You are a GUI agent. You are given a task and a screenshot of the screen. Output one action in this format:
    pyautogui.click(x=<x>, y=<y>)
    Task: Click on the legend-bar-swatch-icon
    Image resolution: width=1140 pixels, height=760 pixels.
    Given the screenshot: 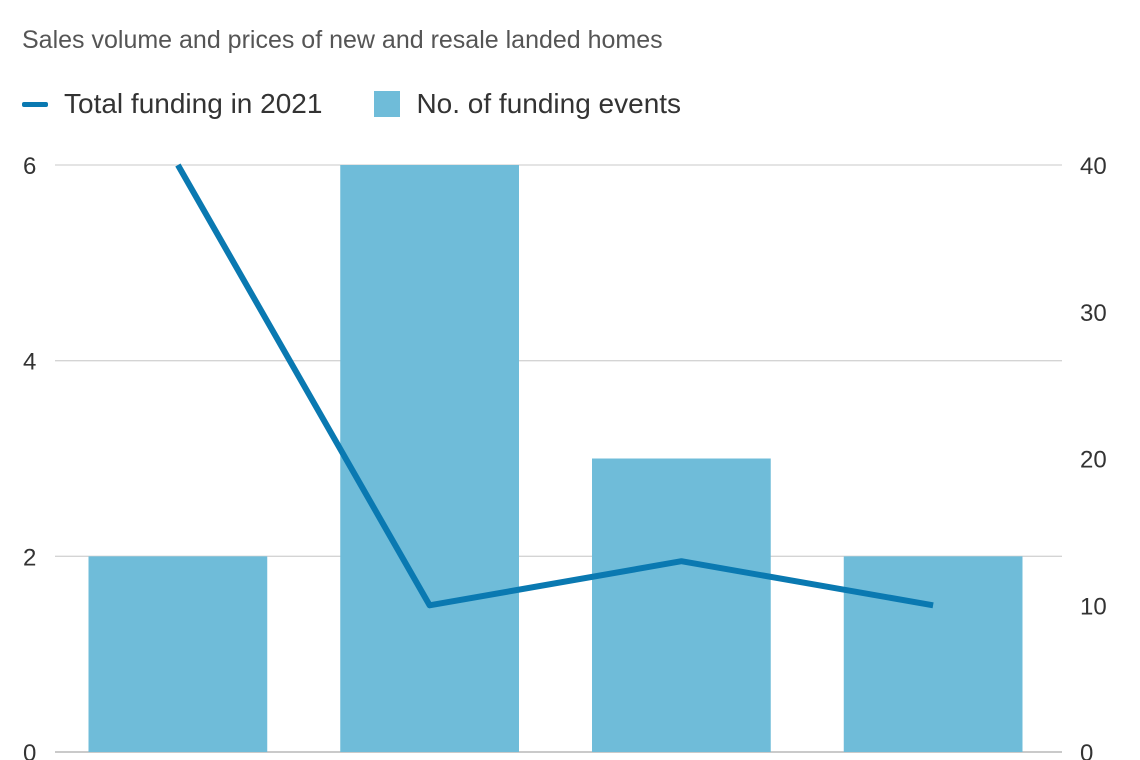 What is the action you would take?
    pyautogui.click(x=387, y=104)
    